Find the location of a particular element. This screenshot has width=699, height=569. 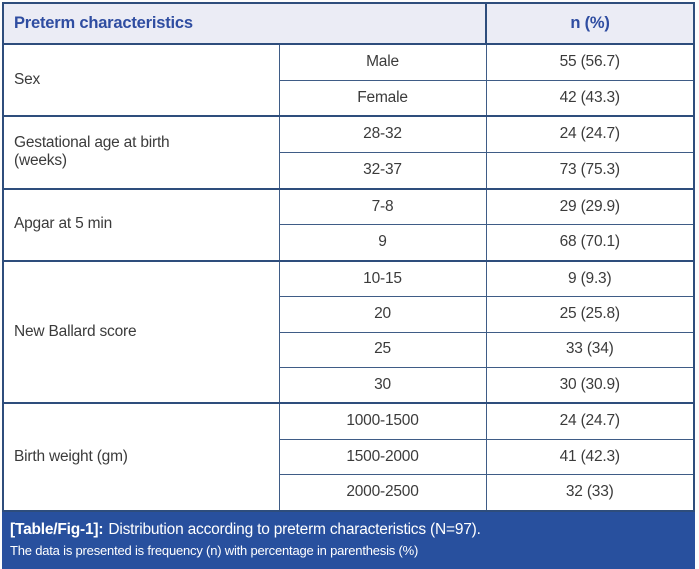

row-label-apgar: Apgar at 5 min is located at coordinates (141, 224).